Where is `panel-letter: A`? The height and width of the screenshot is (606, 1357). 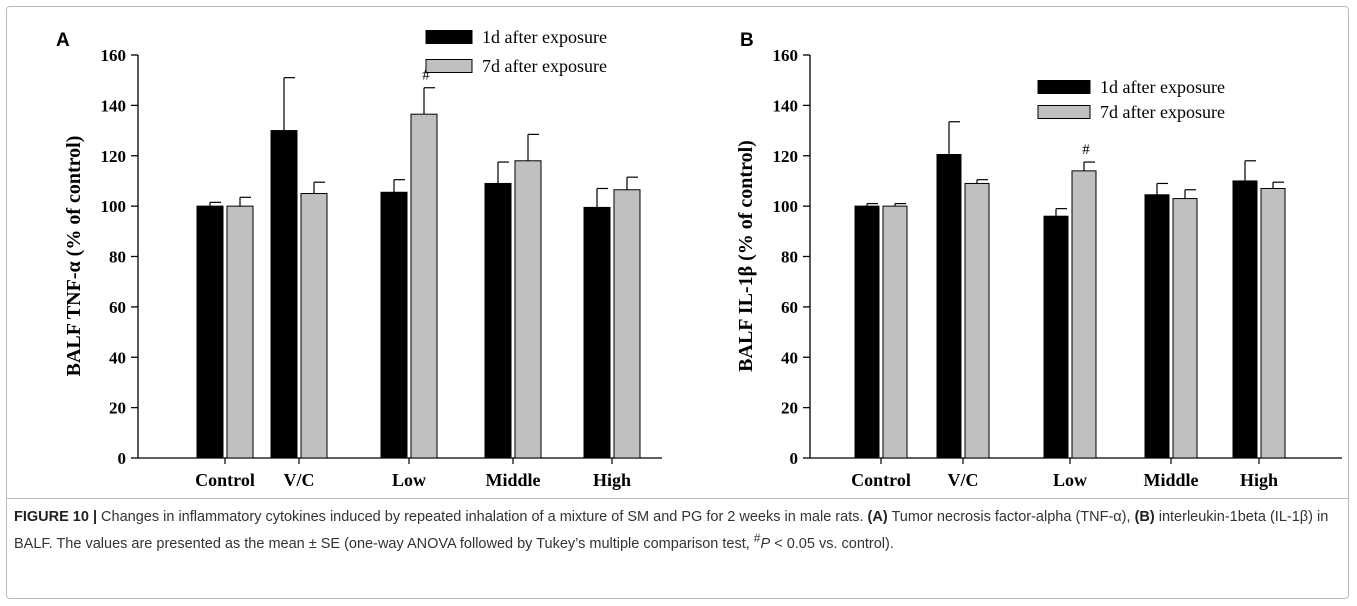 panel-letter: A is located at coordinates (63, 40).